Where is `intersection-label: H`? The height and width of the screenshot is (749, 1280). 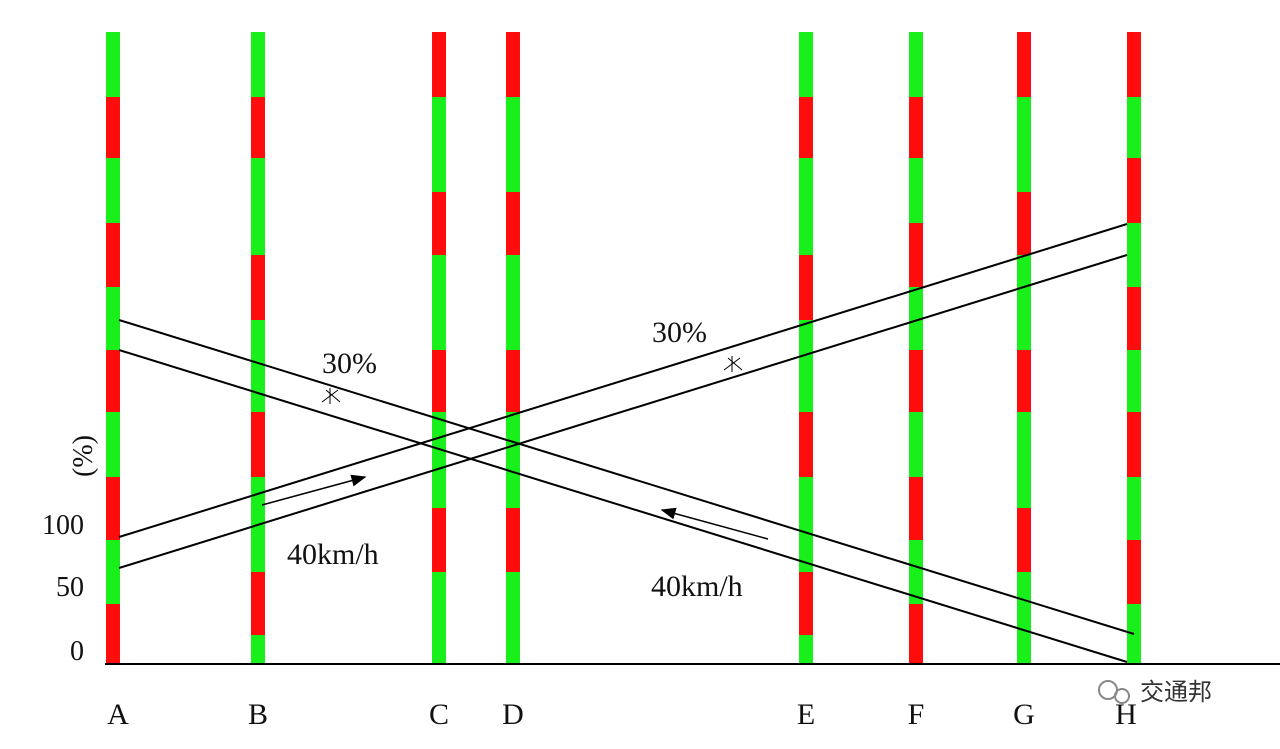 intersection-label: H is located at coordinates (1126, 714).